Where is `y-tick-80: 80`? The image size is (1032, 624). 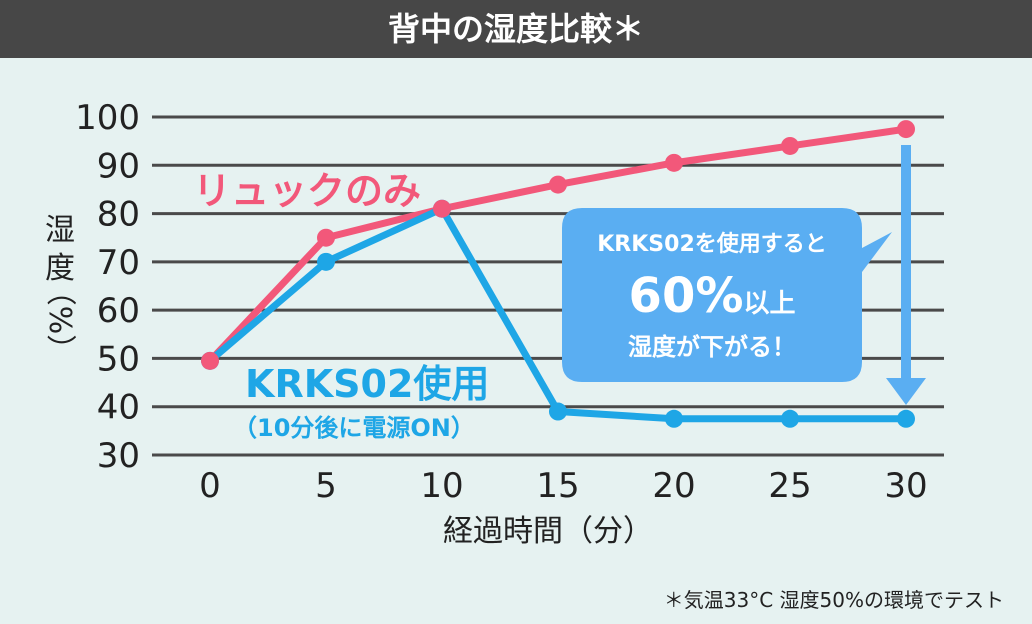 y-tick-80: 80 is located at coordinates (118, 215).